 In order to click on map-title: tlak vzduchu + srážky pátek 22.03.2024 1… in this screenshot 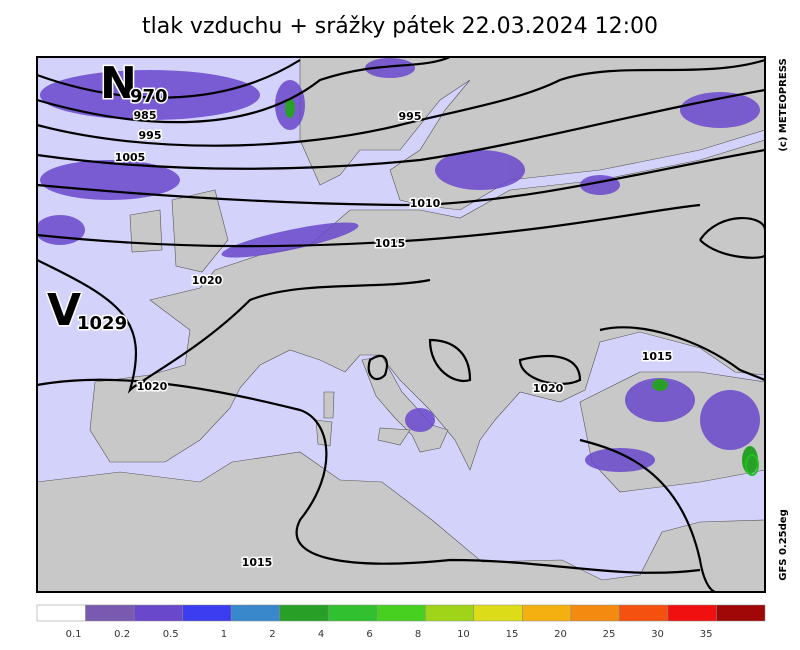, I will do `click(400, 26)`.